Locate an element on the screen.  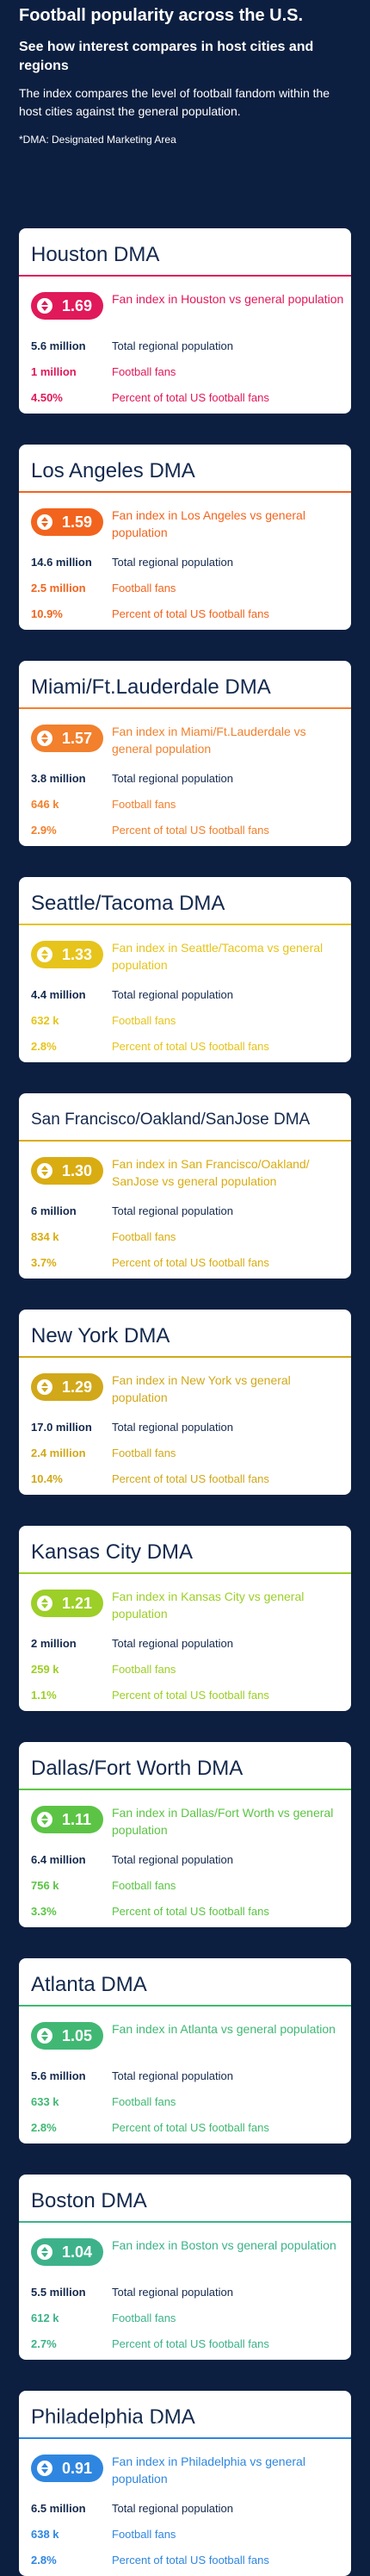
percent-fans-value: 2.9% is located at coordinates (44, 831).